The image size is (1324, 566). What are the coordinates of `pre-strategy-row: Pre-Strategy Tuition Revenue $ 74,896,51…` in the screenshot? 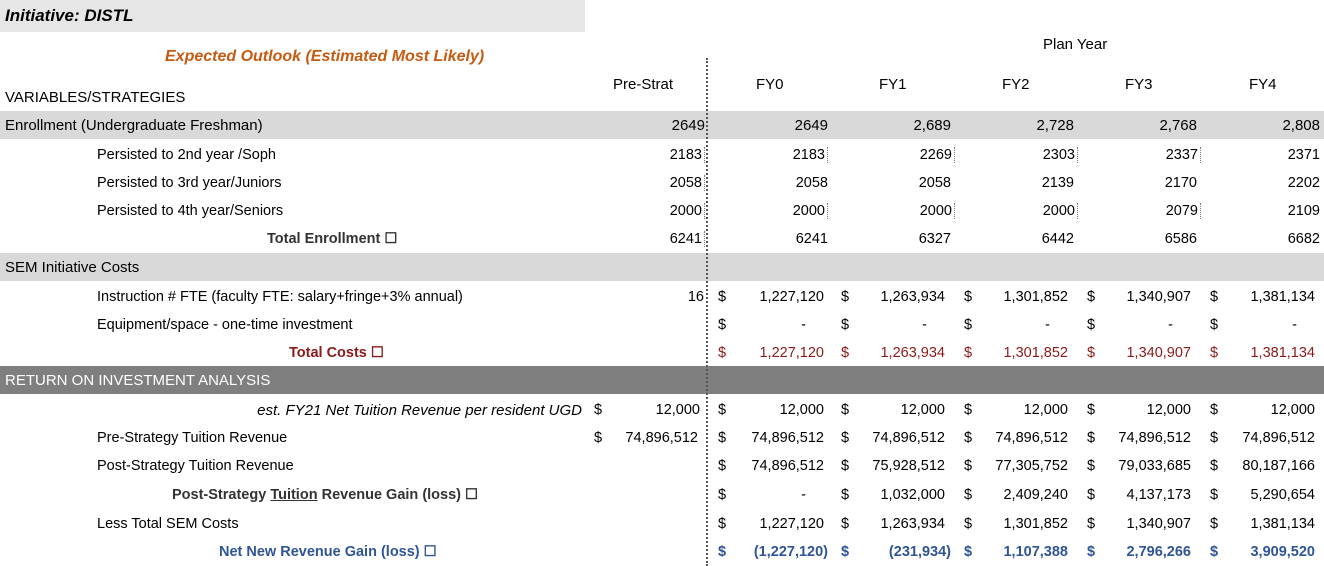 It's located at (662, 438).